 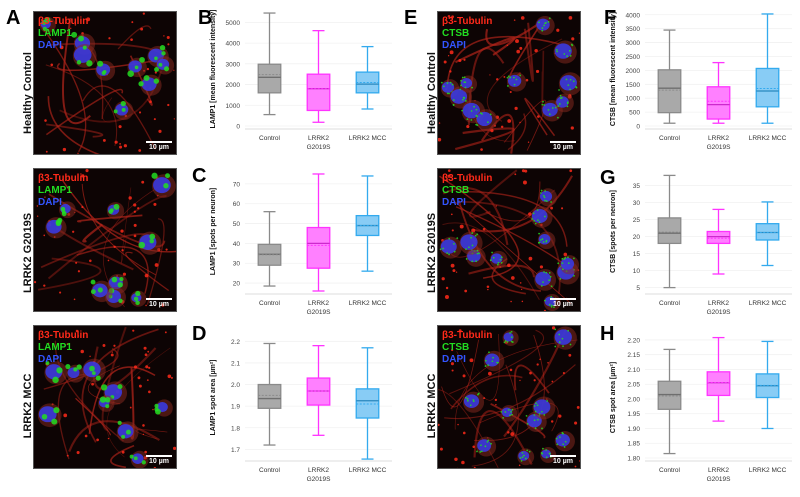 I want to click on y-tick-label: 10, so click(x=637, y=271).